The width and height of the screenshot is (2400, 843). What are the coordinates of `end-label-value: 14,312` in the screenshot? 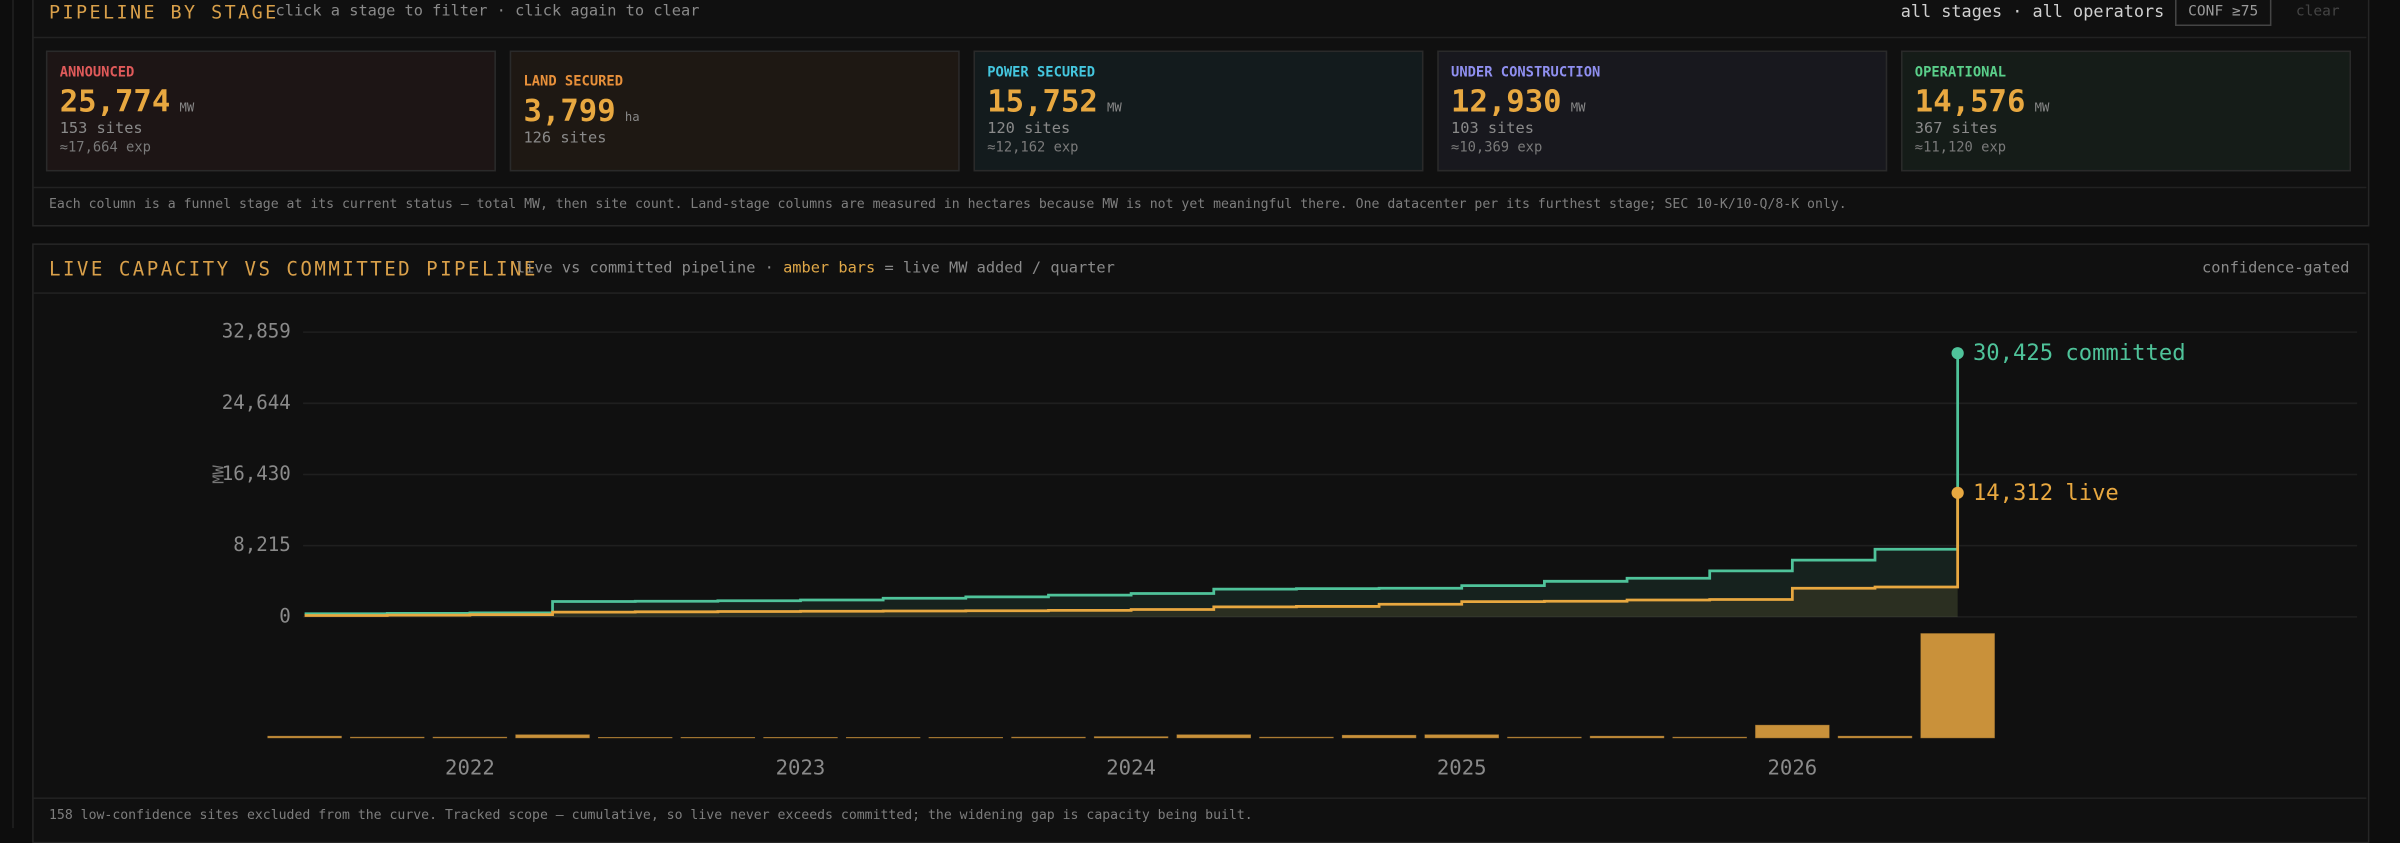 It's located at (2013, 492).